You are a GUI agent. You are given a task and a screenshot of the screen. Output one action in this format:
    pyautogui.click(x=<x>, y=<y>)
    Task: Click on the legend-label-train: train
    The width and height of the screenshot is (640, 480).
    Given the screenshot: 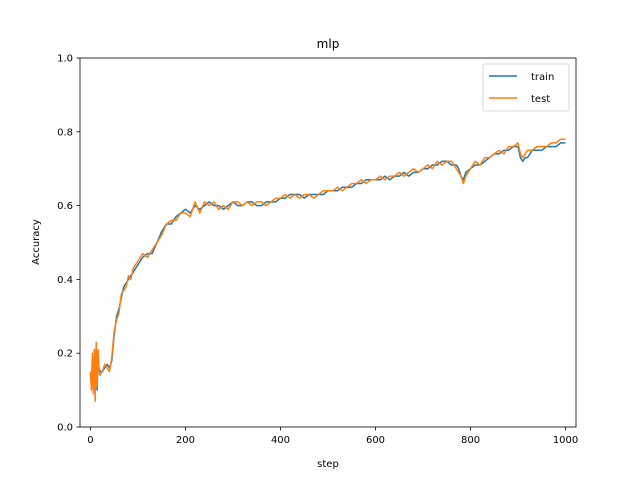 What is the action you would take?
    pyautogui.click(x=542, y=77)
    